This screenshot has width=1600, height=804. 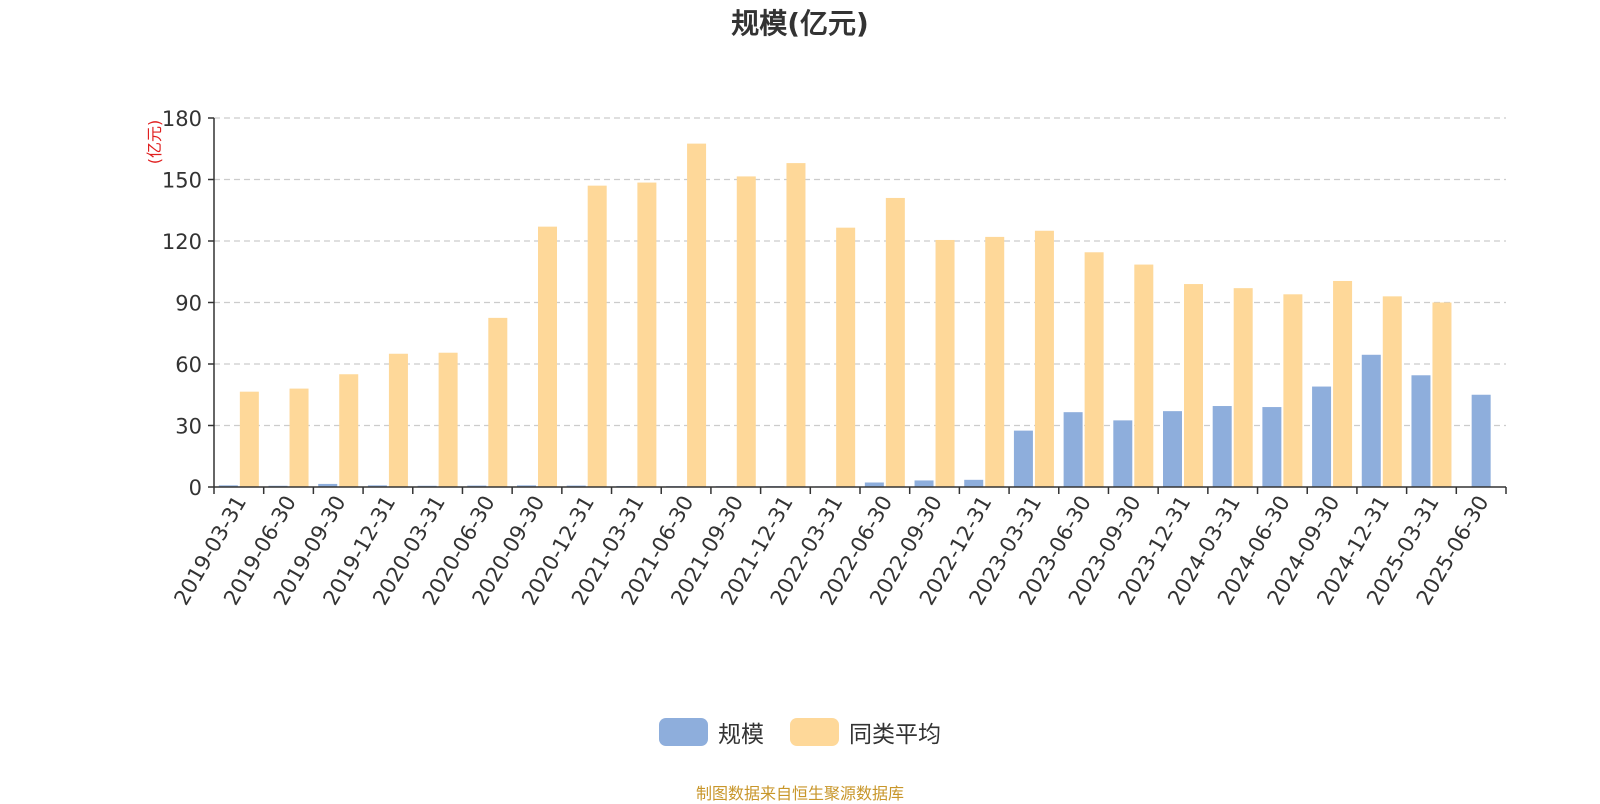 What do you see at coordinates (188, 304) in the screenshot?
I see `y-tick-label: 90` at bounding box center [188, 304].